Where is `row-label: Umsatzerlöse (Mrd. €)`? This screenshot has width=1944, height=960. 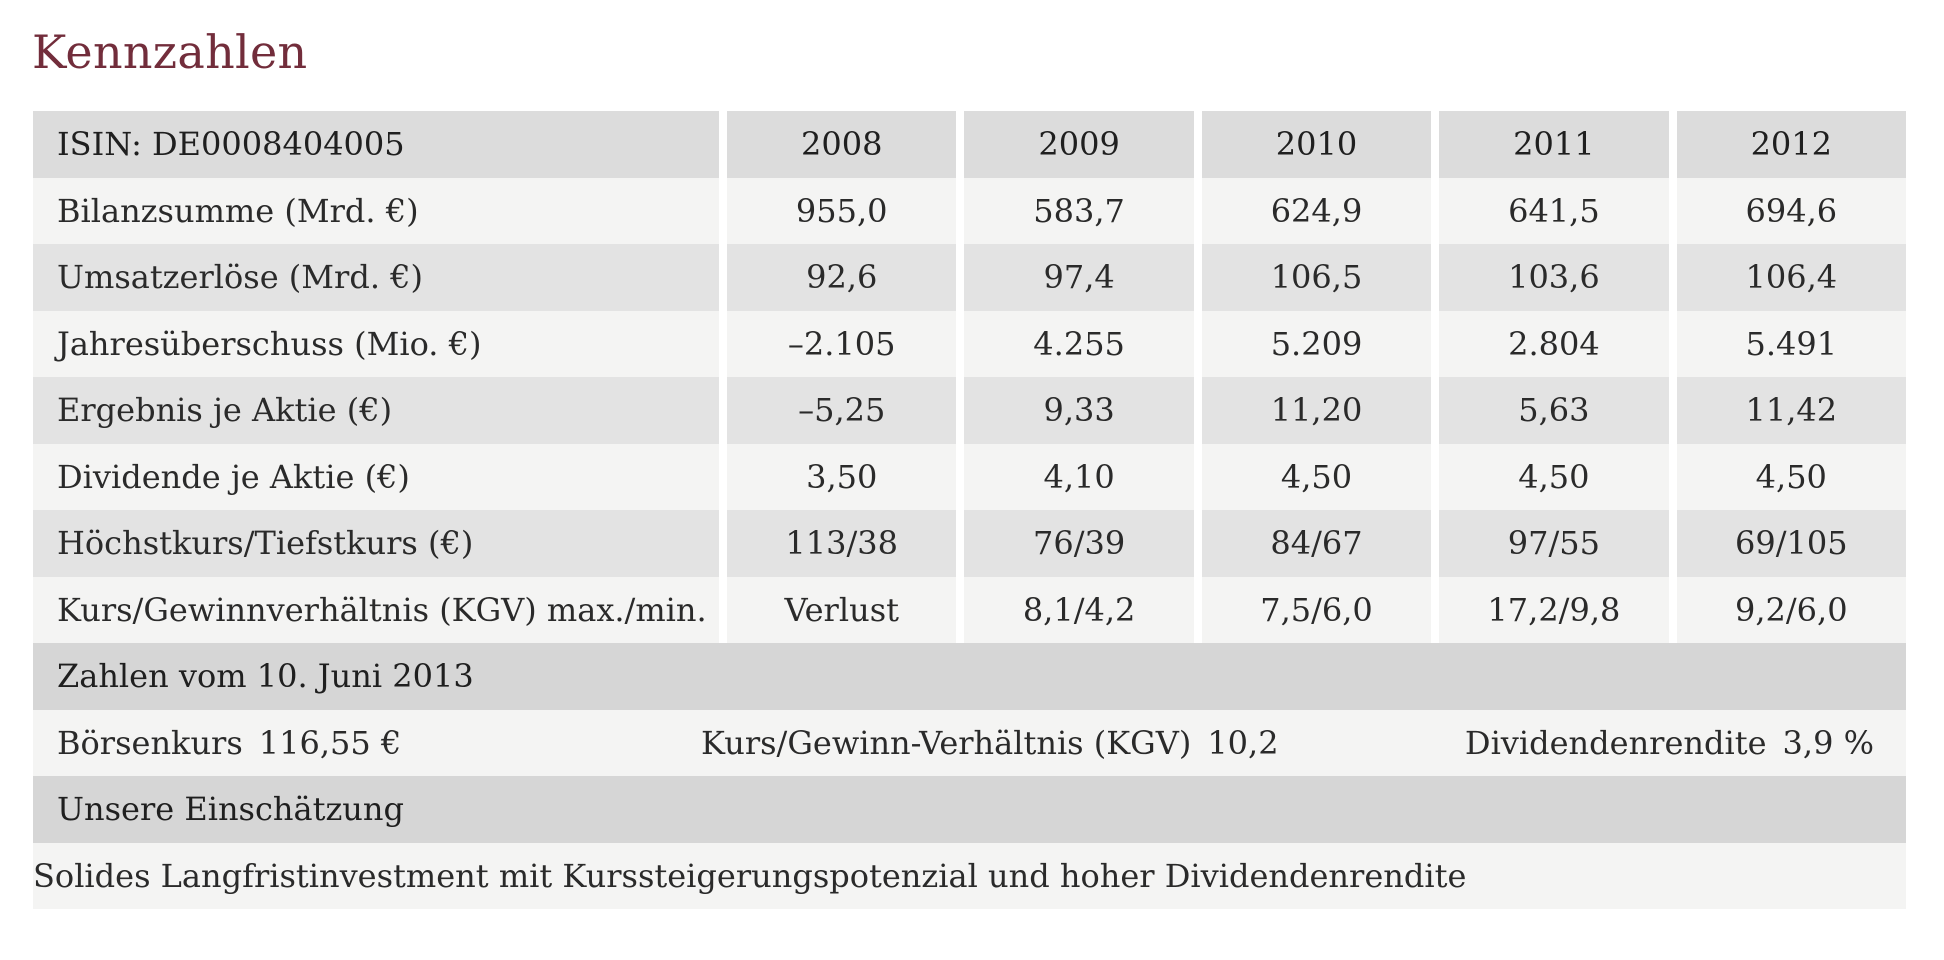
row-label: Umsatzerlöse (Mrd. €) is located at coordinates (376, 277).